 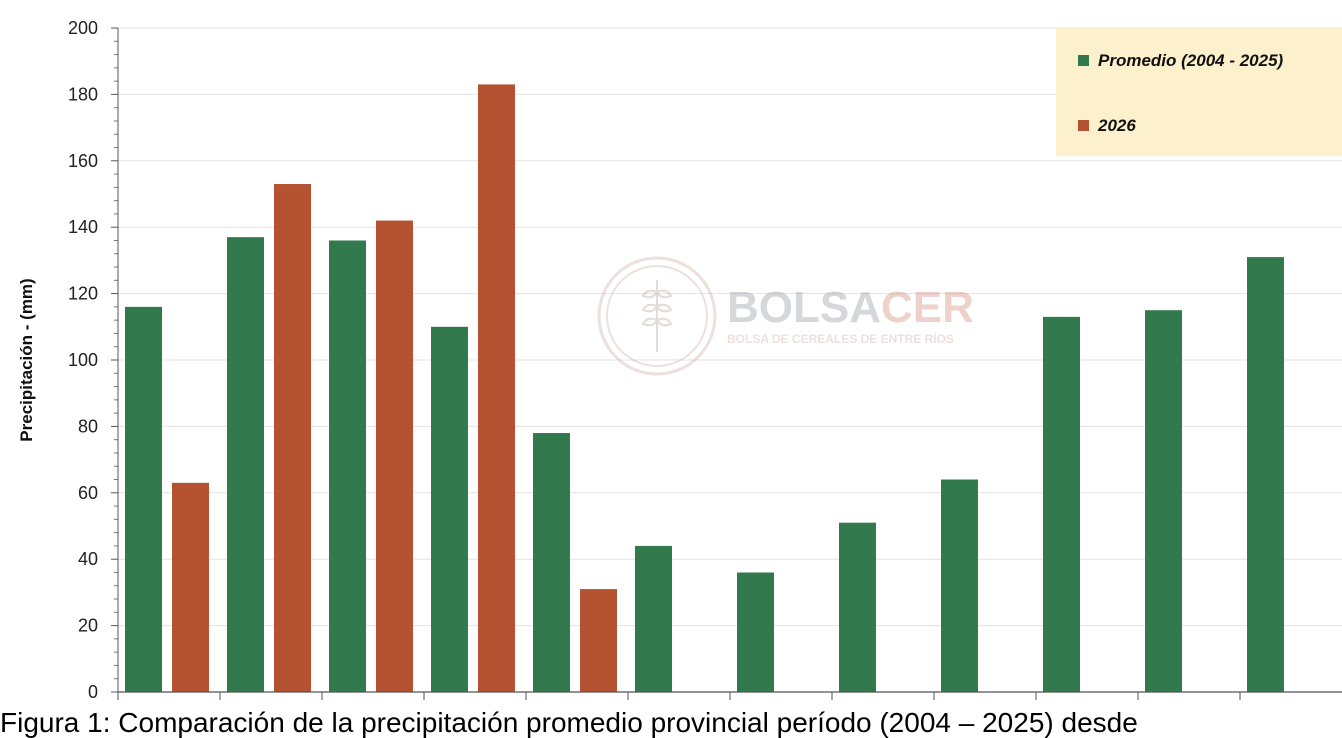 I want to click on y-tick-label: 160, so click(x=83, y=161).